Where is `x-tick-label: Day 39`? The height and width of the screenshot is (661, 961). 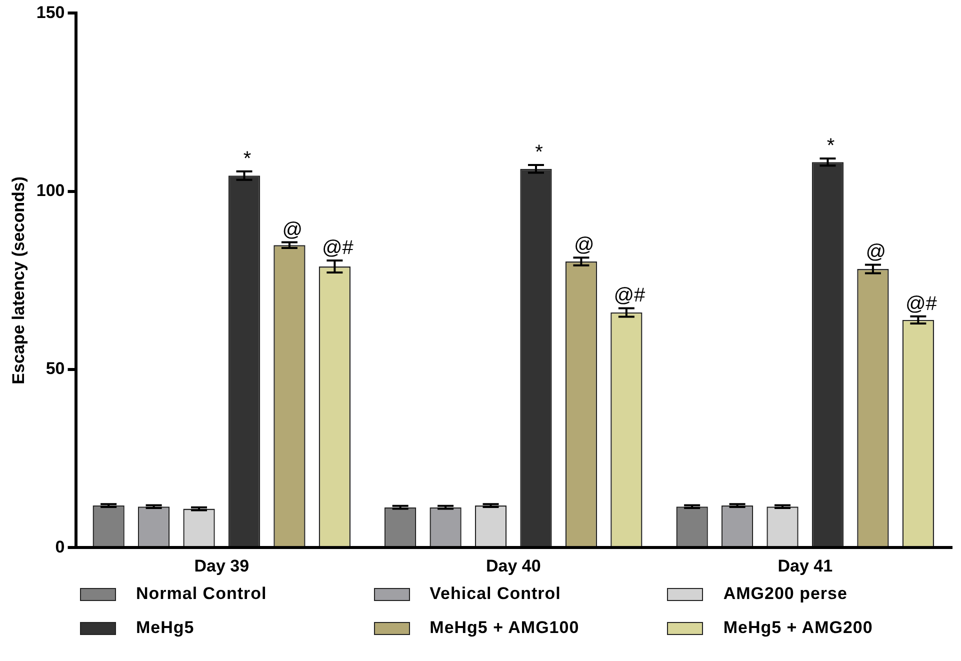
x-tick-label: Day 39 is located at coordinates (222, 566).